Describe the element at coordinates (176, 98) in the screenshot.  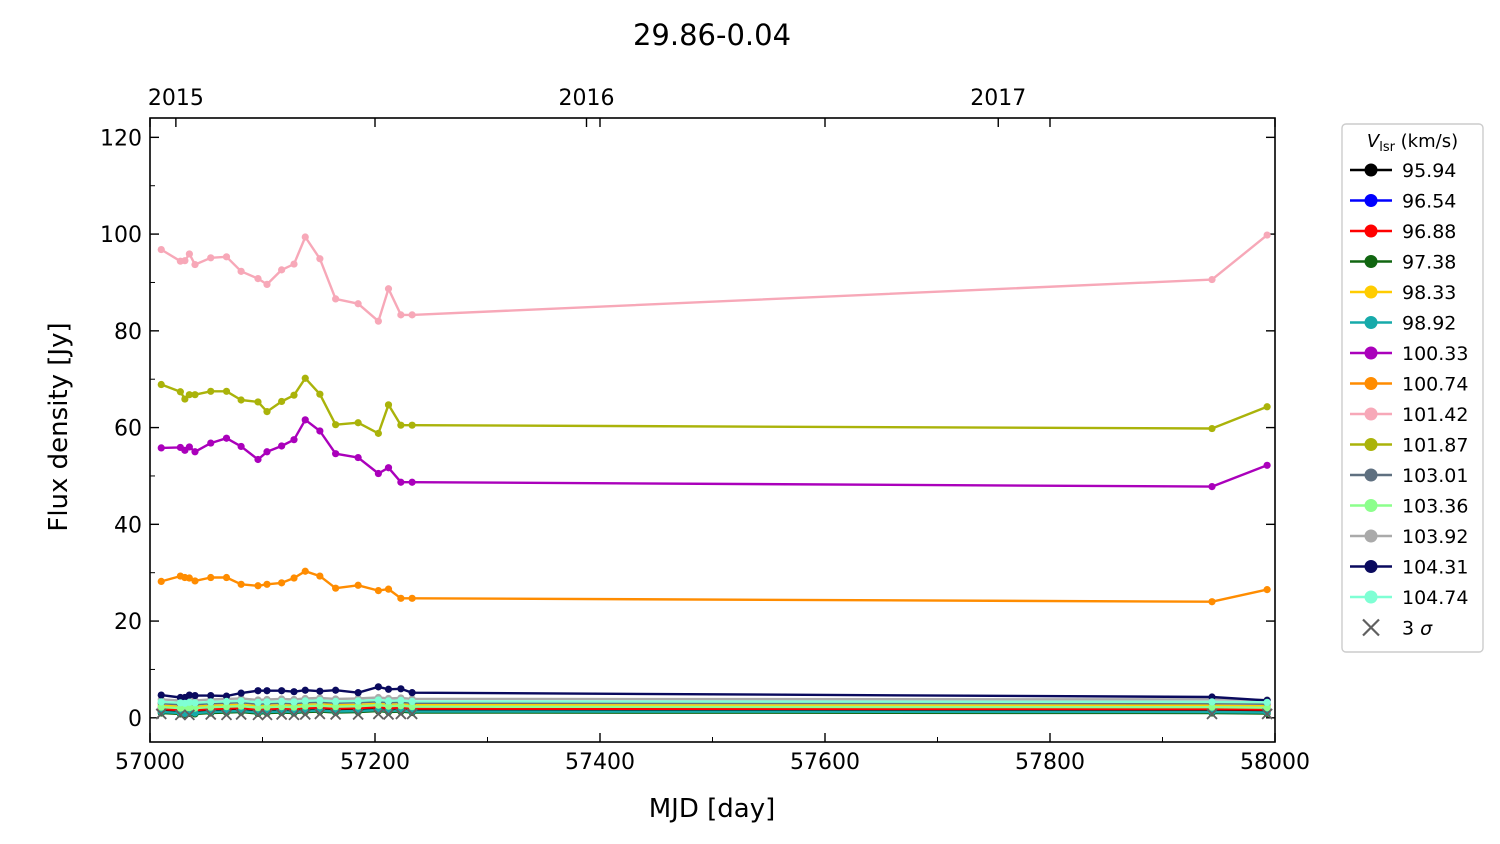
I see `top-year-label: 2015` at that location.